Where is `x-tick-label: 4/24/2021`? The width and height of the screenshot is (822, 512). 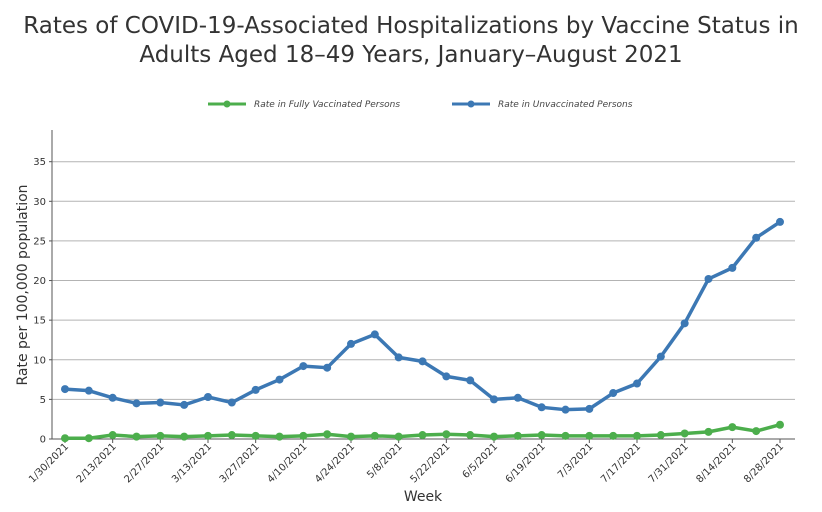
x-tick-label: 4/24/2021 is located at coordinates (335, 463).